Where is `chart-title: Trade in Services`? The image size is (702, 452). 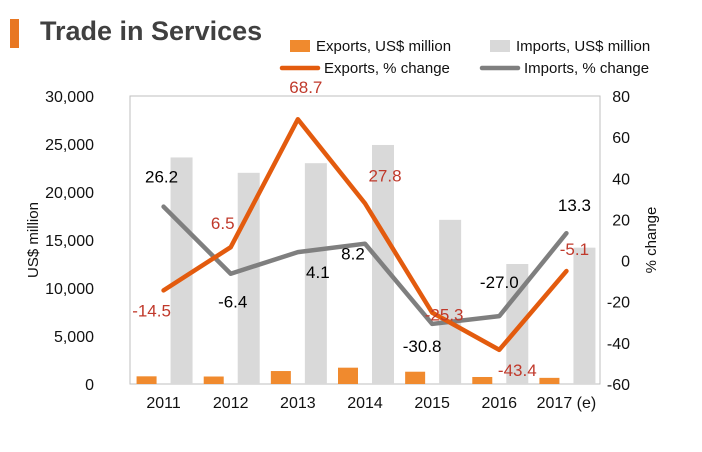
chart-title: Trade in Services is located at coordinates (151, 31).